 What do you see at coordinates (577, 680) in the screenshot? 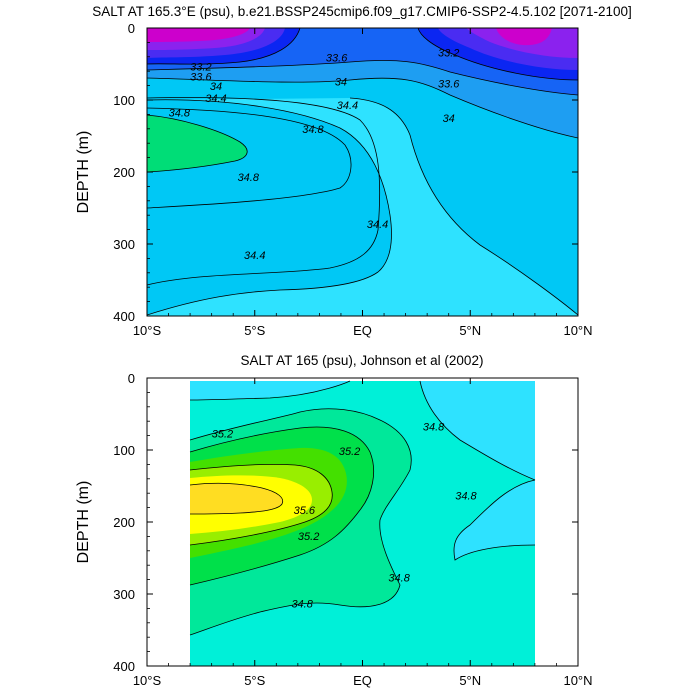
I see `panel-bottom-x-tick-label: 10°N` at bounding box center [577, 680].